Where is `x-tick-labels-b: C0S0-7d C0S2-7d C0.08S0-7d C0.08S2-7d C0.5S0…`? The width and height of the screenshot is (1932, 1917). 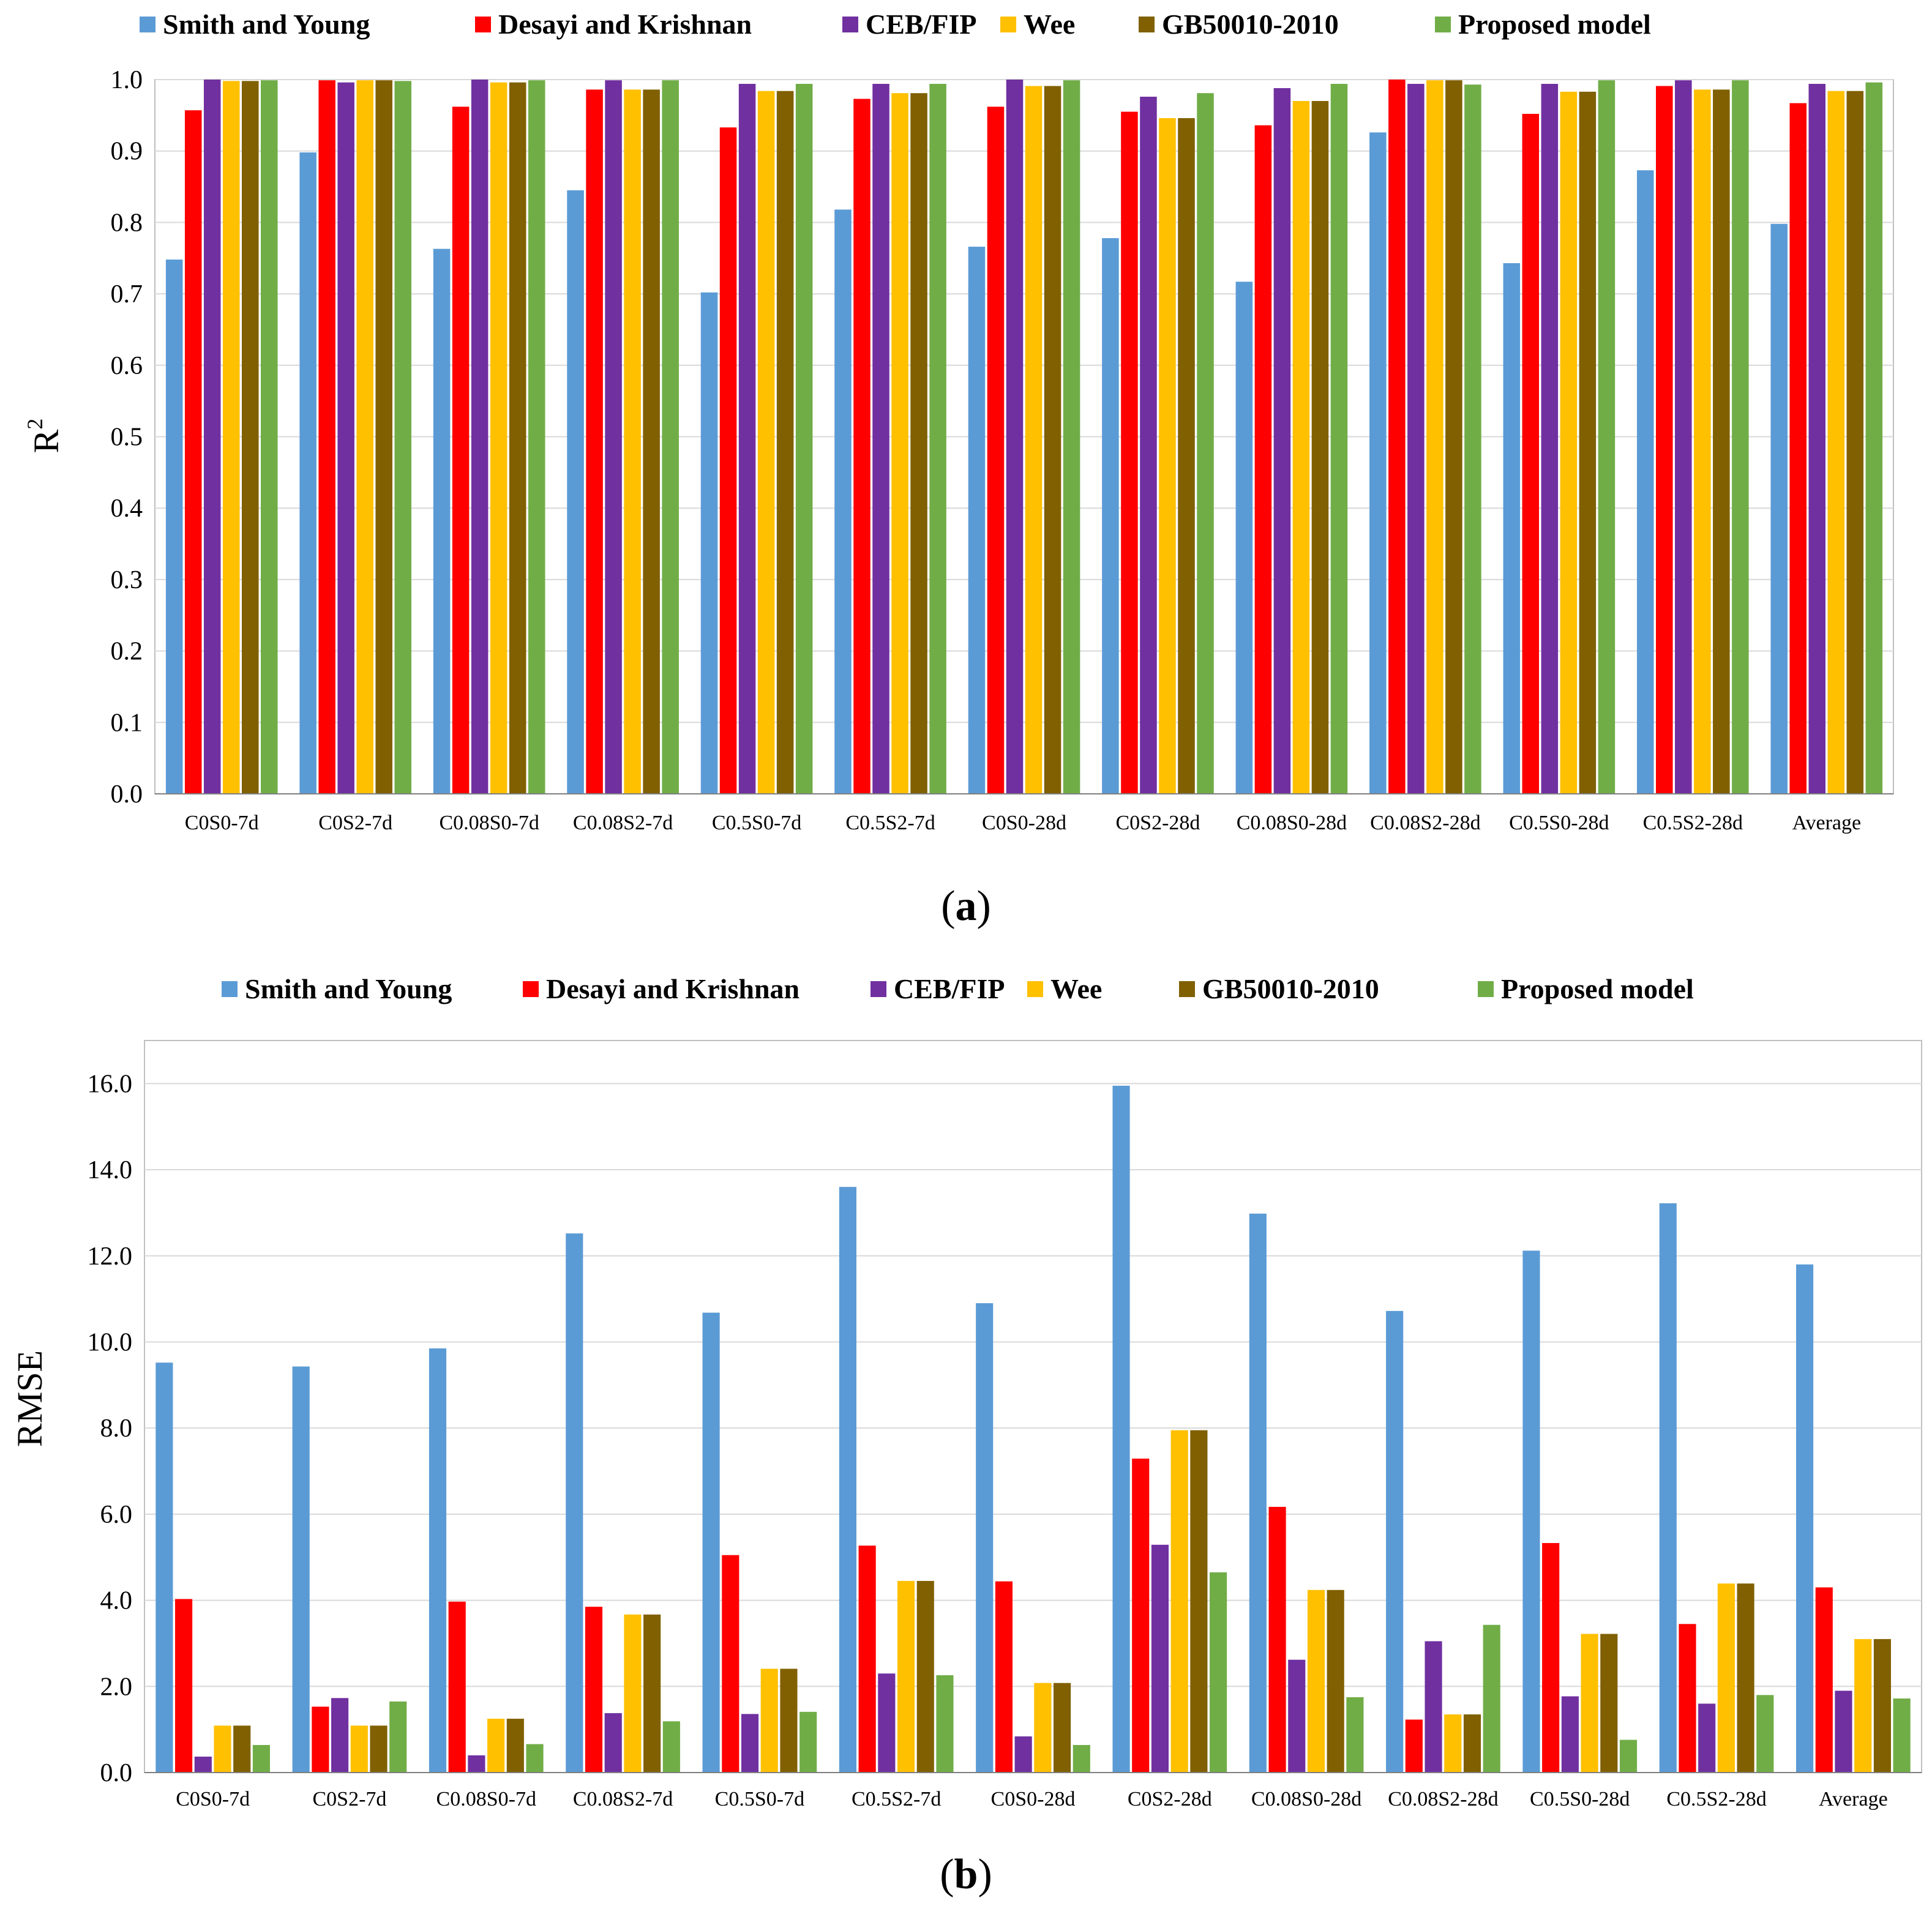
x-tick-labels-b: C0S0-7d C0S2-7d C0.08S0-7d C0.08S2-7d C0.5S0… is located at coordinates (1031, 1799).